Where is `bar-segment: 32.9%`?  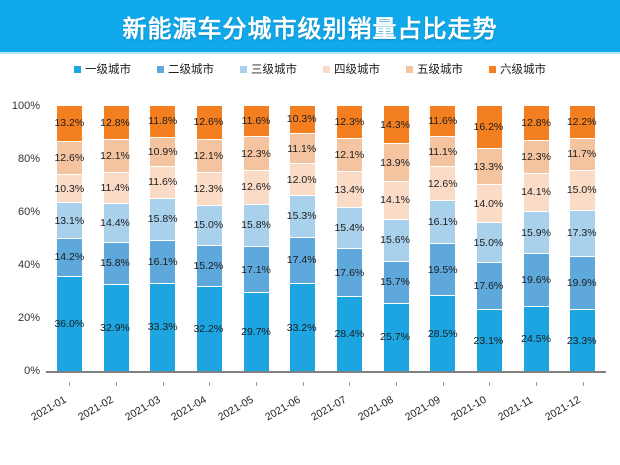 bar-segment: 32.9% is located at coordinates (115, 327).